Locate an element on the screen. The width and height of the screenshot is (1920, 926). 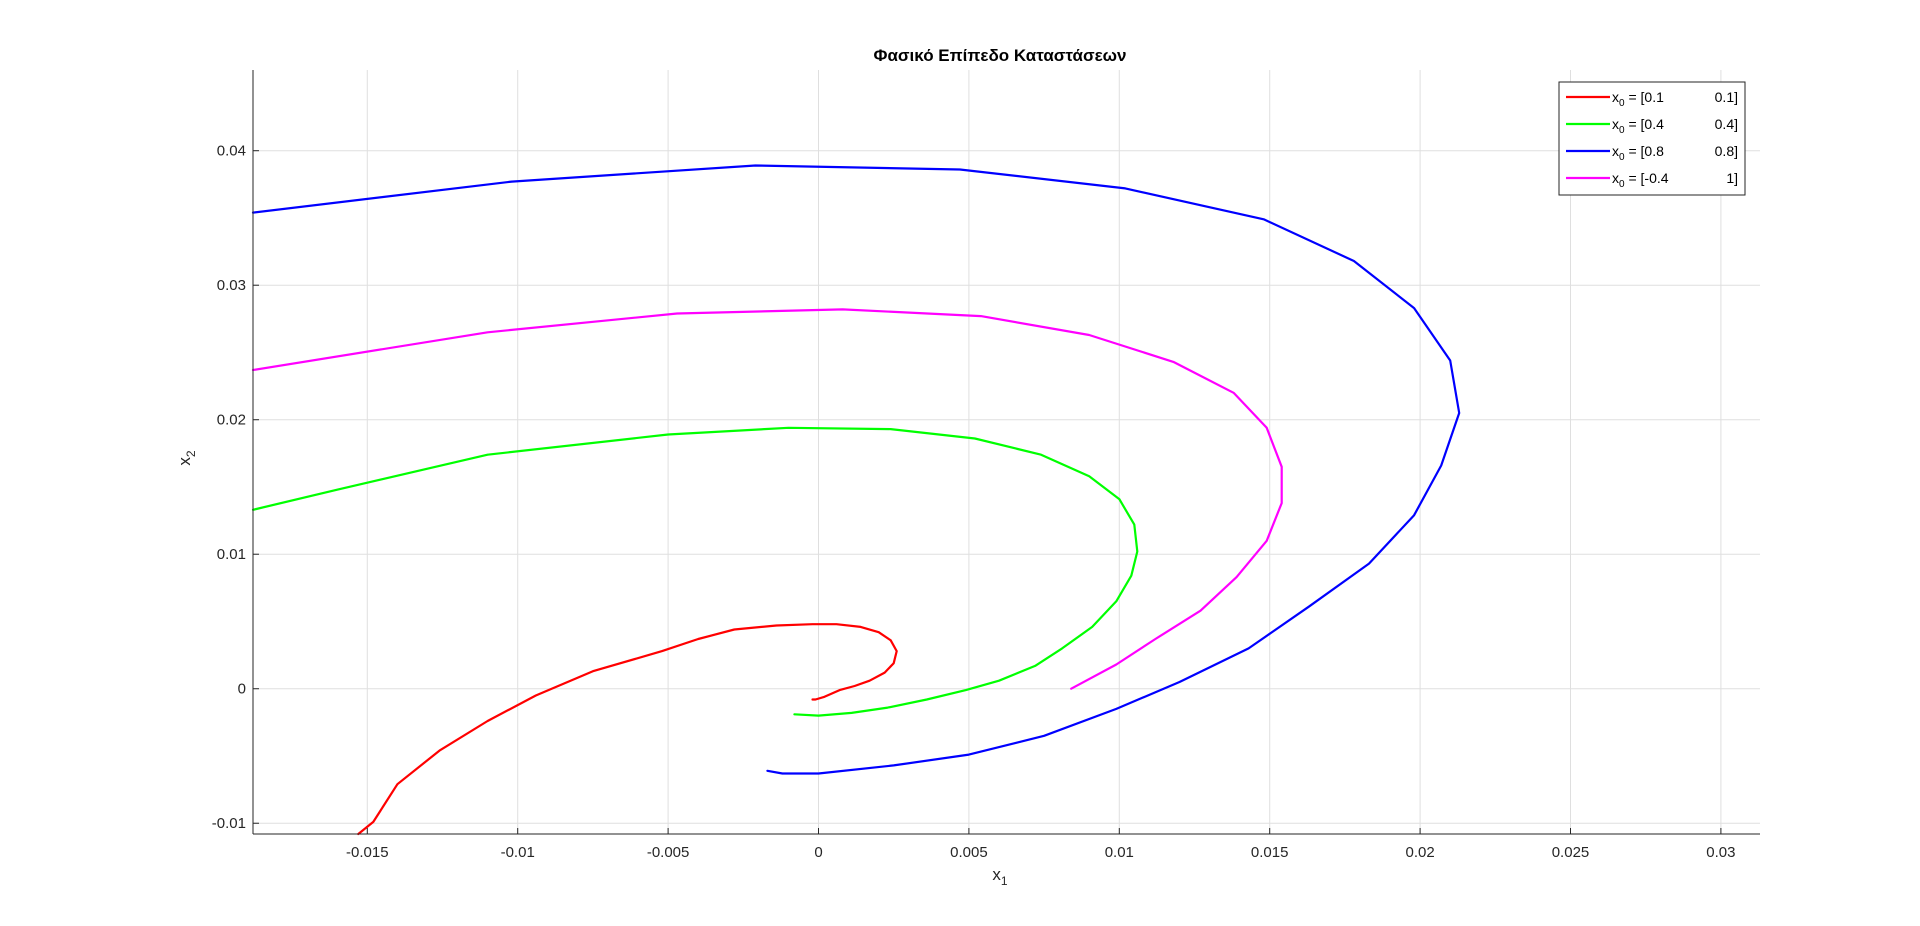
x-tick-label-7: 0.02 is located at coordinates (1419, 852).